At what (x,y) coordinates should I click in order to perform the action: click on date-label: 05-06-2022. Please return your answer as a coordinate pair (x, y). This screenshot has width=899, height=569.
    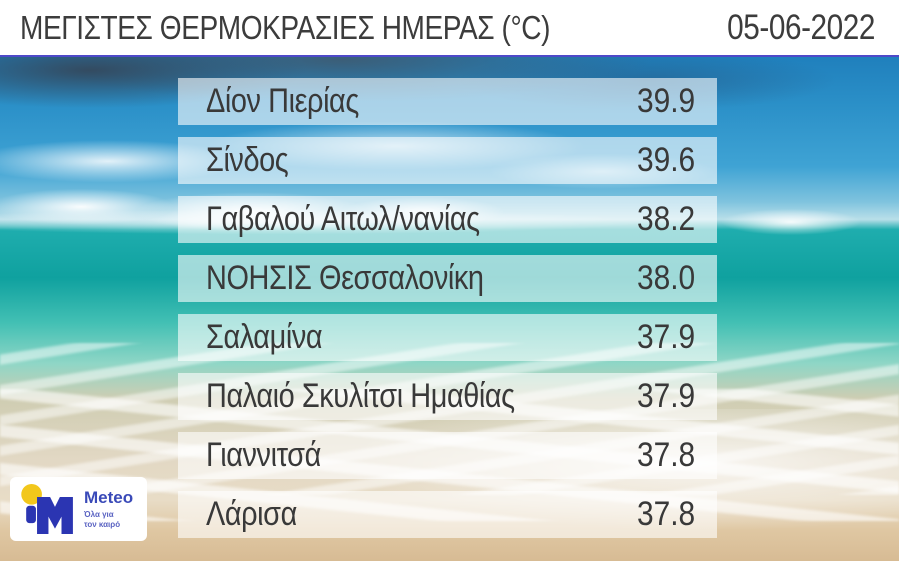
    Looking at the image, I should click on (801, 27).